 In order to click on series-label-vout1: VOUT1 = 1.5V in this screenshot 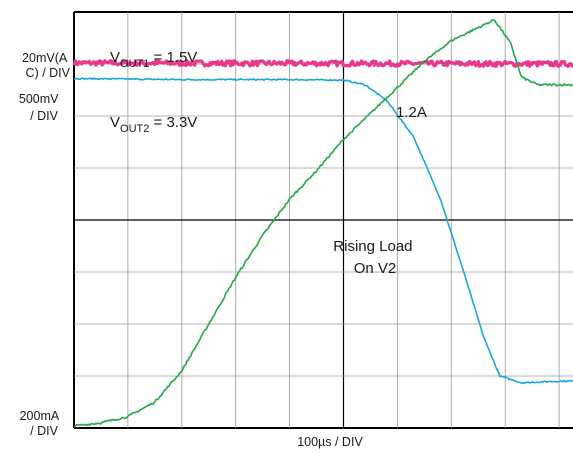, I will do `click(153, 59)`.